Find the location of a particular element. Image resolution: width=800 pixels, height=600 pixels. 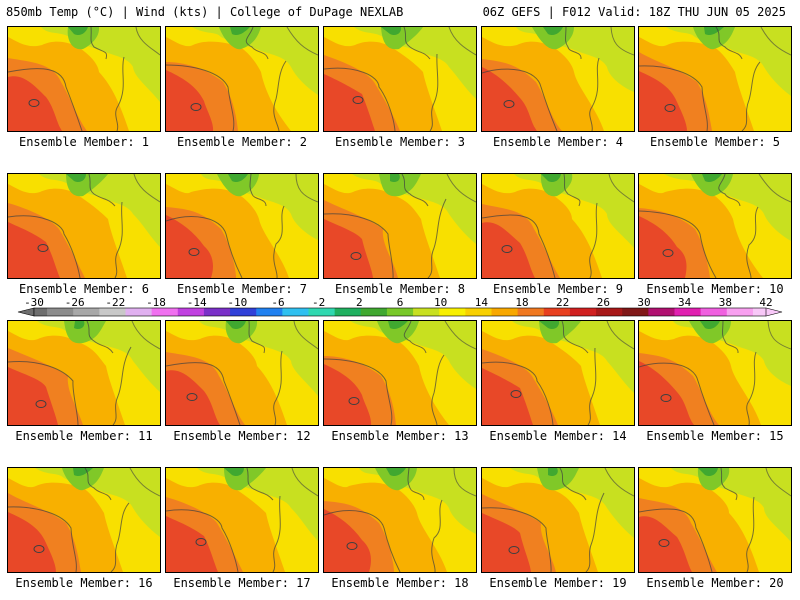

ensemble-member-label: Ensemble Member: 20 is located at coordinates (715, 583).